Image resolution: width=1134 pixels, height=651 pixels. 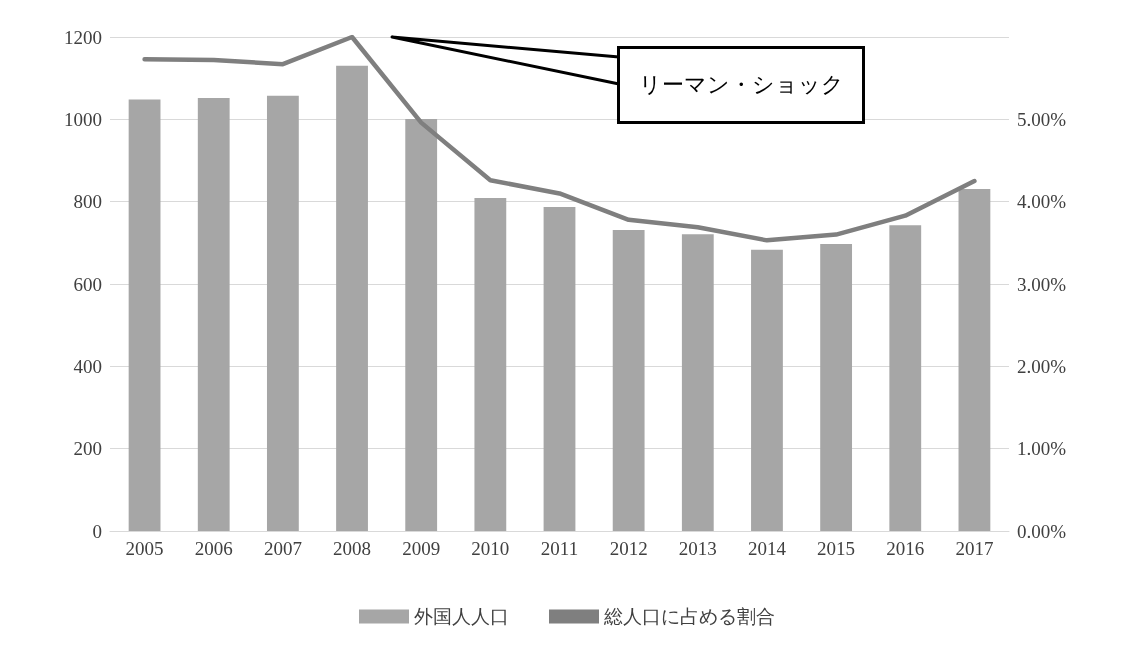 I want to click on y-tick-label: 1000, so click(x=83, y=119).